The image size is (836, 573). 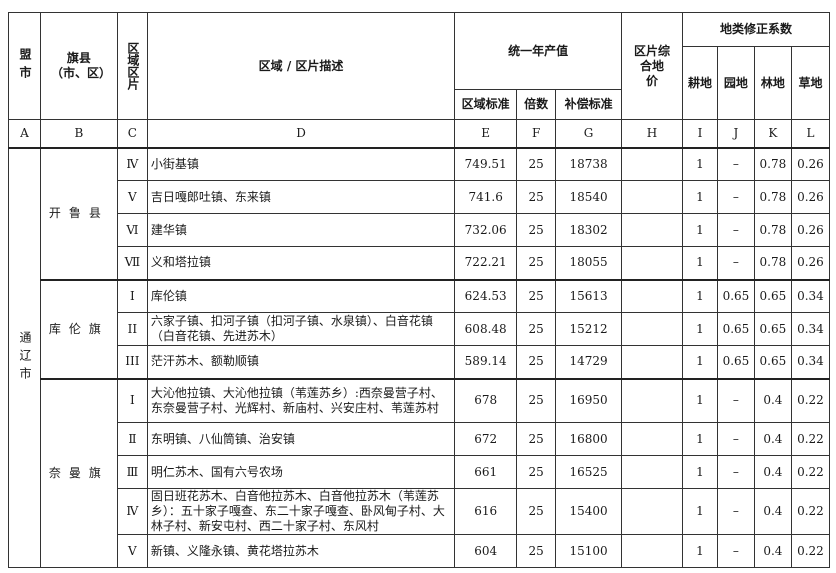 What do you see at coordinates (652, 66) in the screenshot?
I see `header-price: 区片综合地 价` at bounding box center [652, 66].